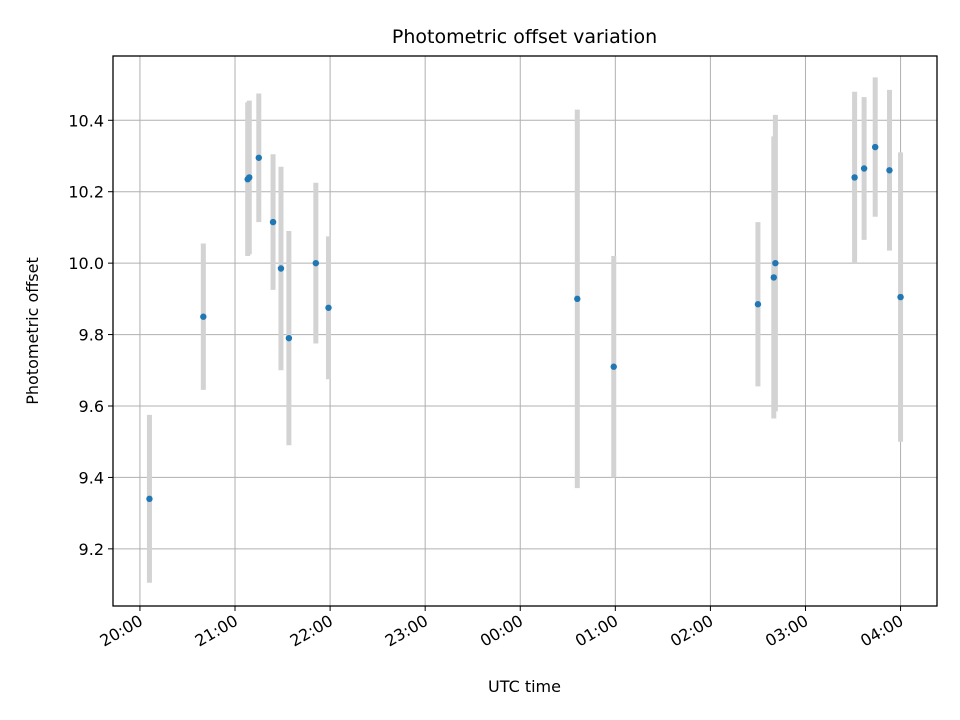 This screenshot has width=960, height=720. Describe the element at coordinates (32, 331) in the screenshot. I see `y-axis-label: Photometric offset` at that location.